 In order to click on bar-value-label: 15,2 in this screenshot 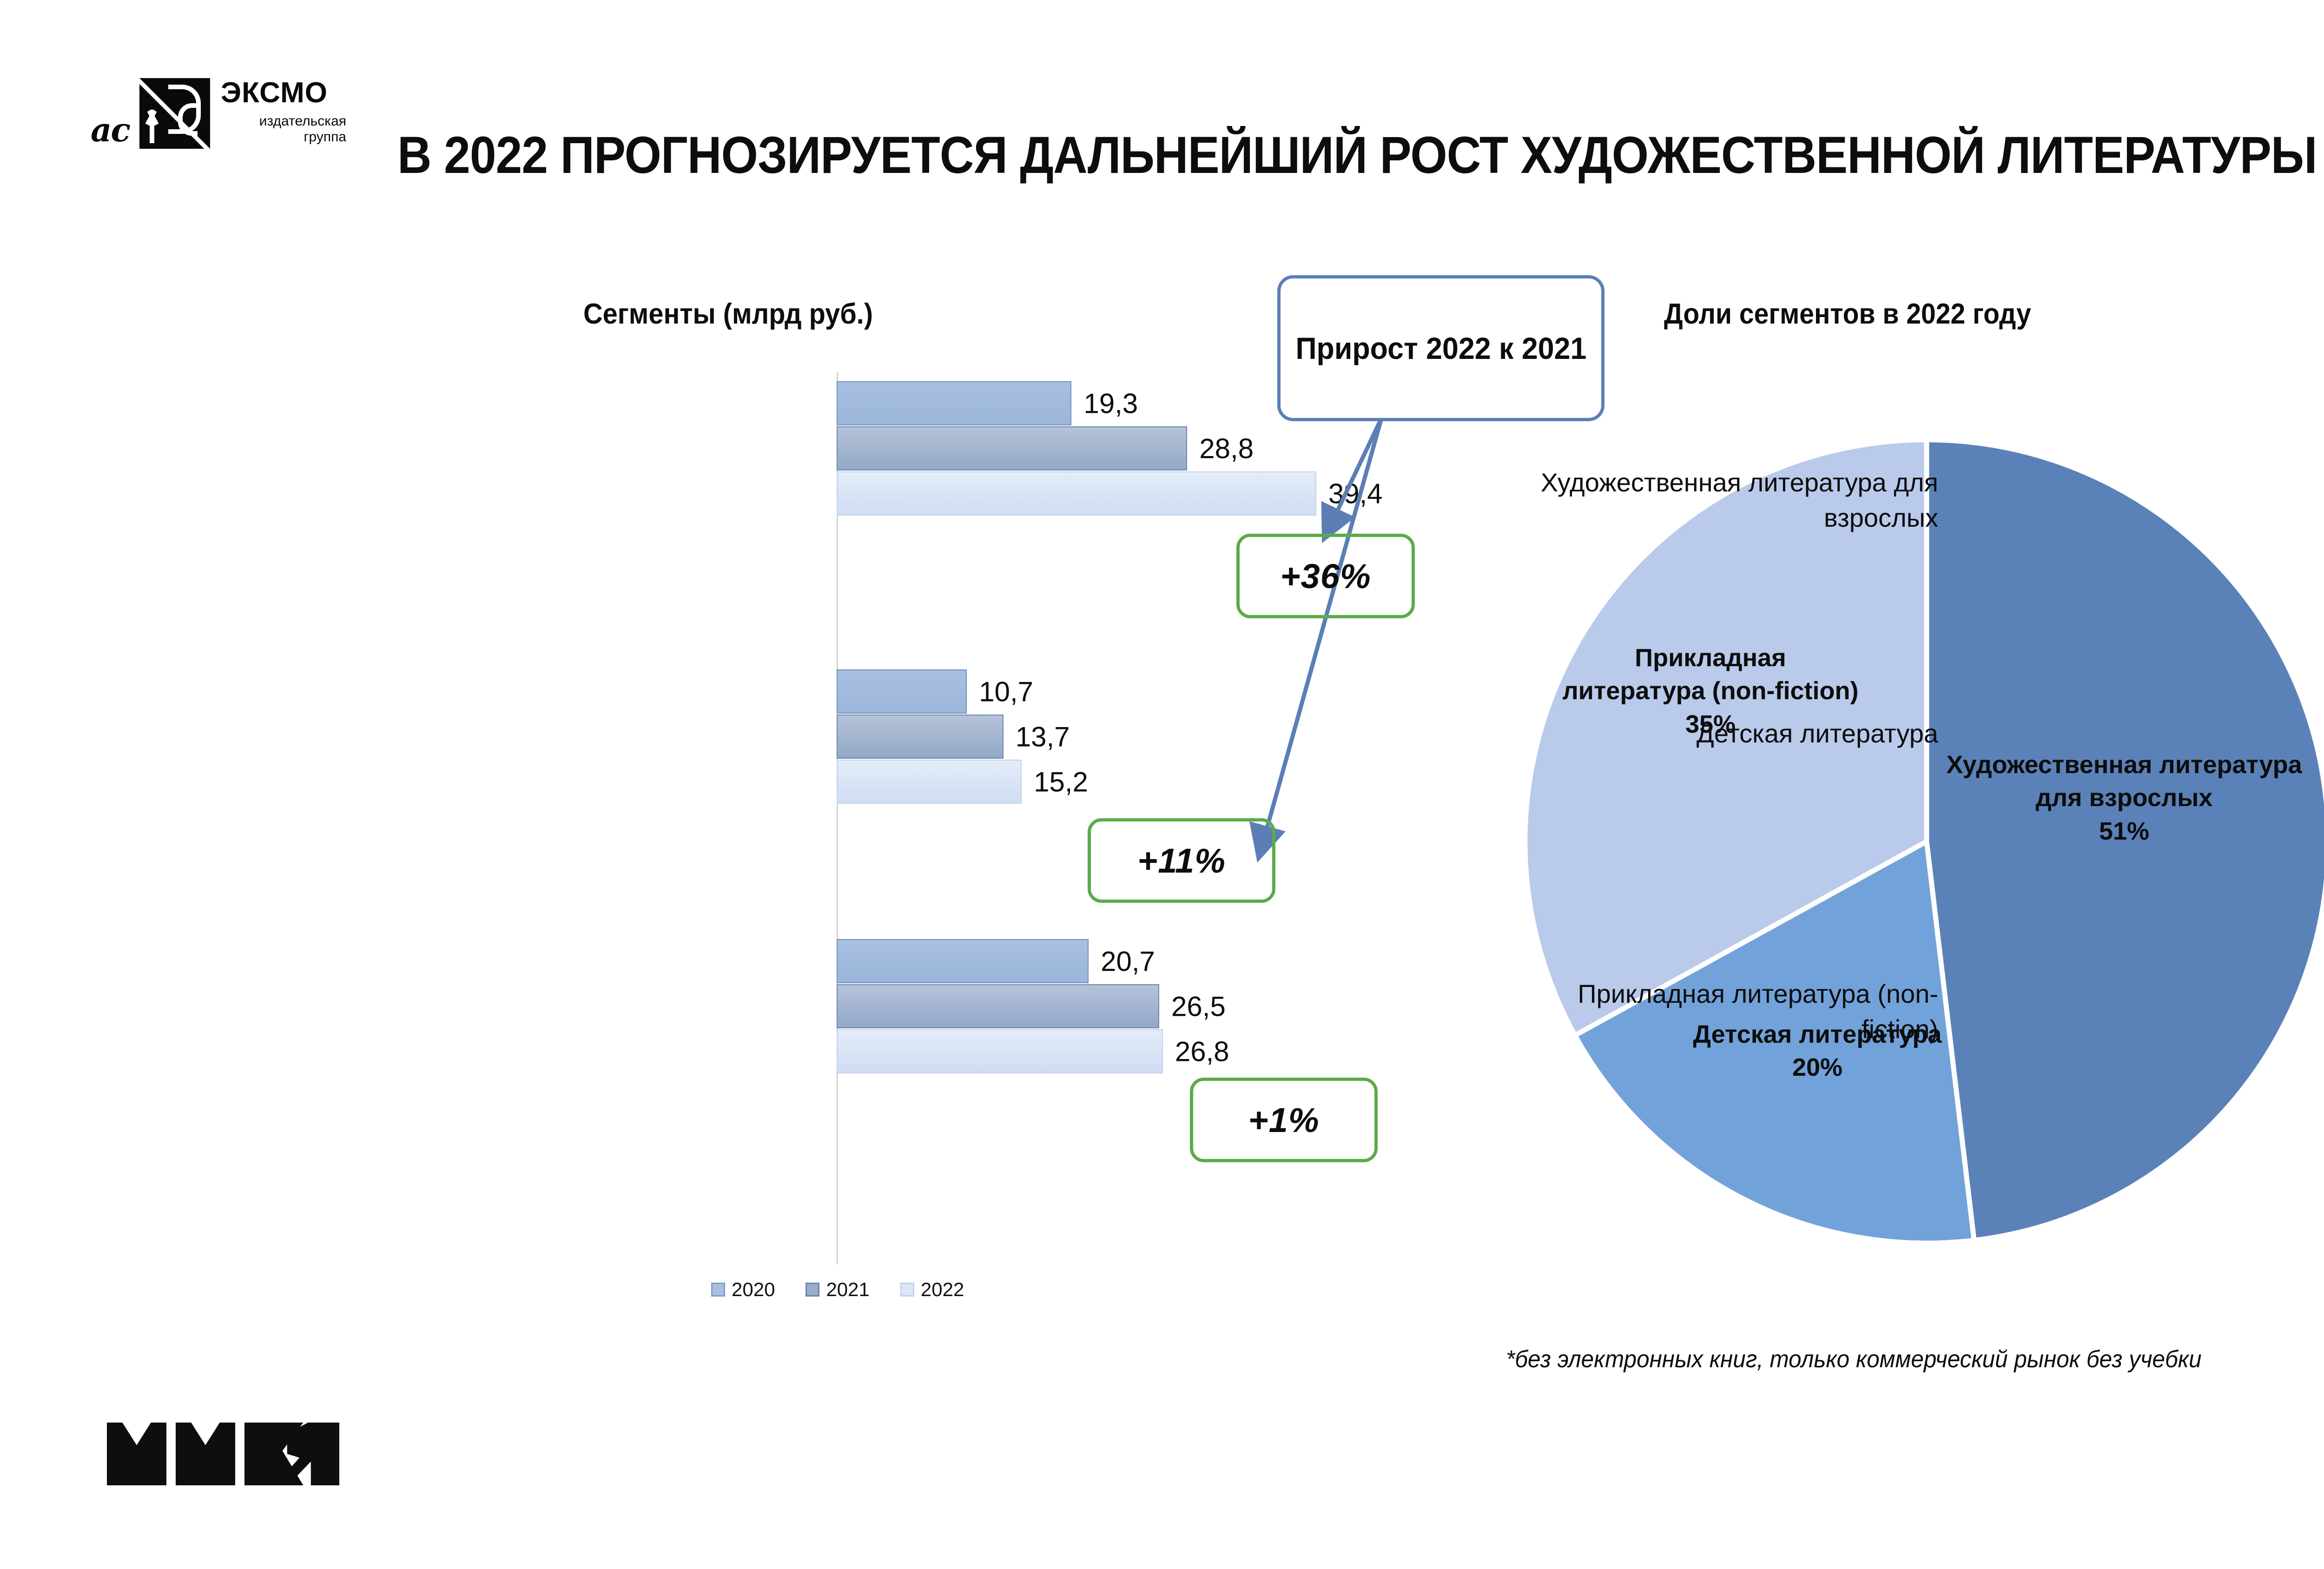, I will do `click(1061, 781)`.